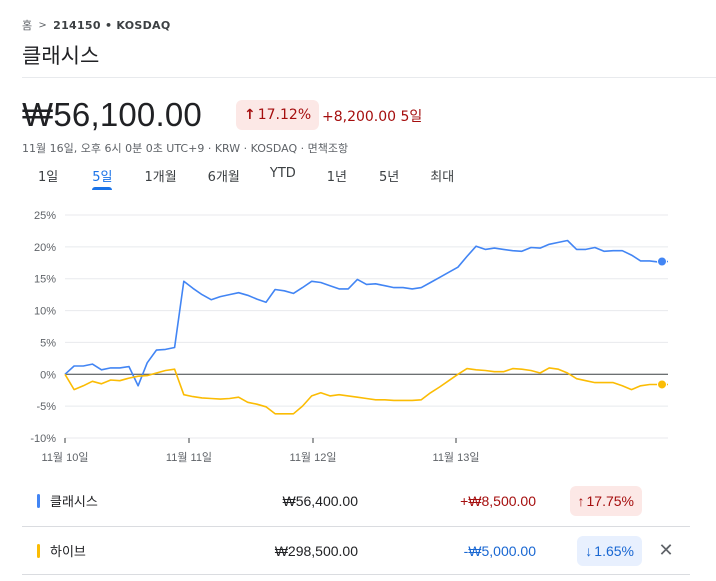 This screenshot has width=716, height=581. I want to click on tab-5d: 5일, so click(102, 178).